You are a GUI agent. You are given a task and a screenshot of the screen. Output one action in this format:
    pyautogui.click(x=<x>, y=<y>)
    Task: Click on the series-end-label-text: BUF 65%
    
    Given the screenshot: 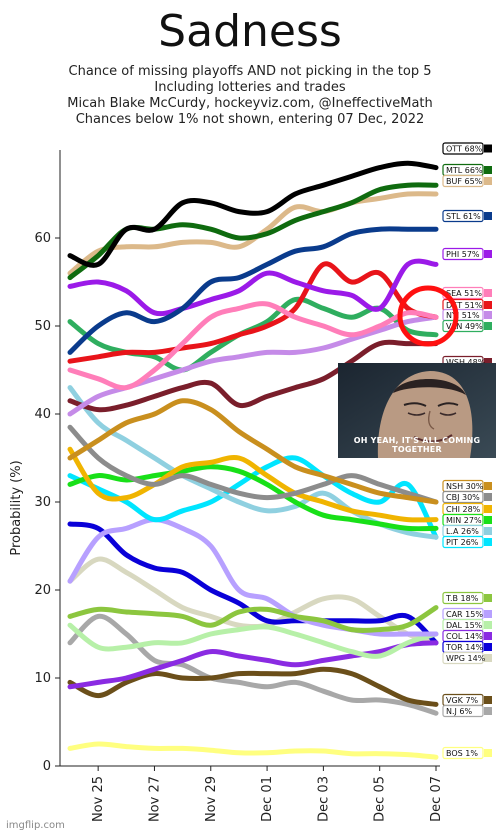 What is the action you would take?
    pyautogui.click(x=464, y=181)
    